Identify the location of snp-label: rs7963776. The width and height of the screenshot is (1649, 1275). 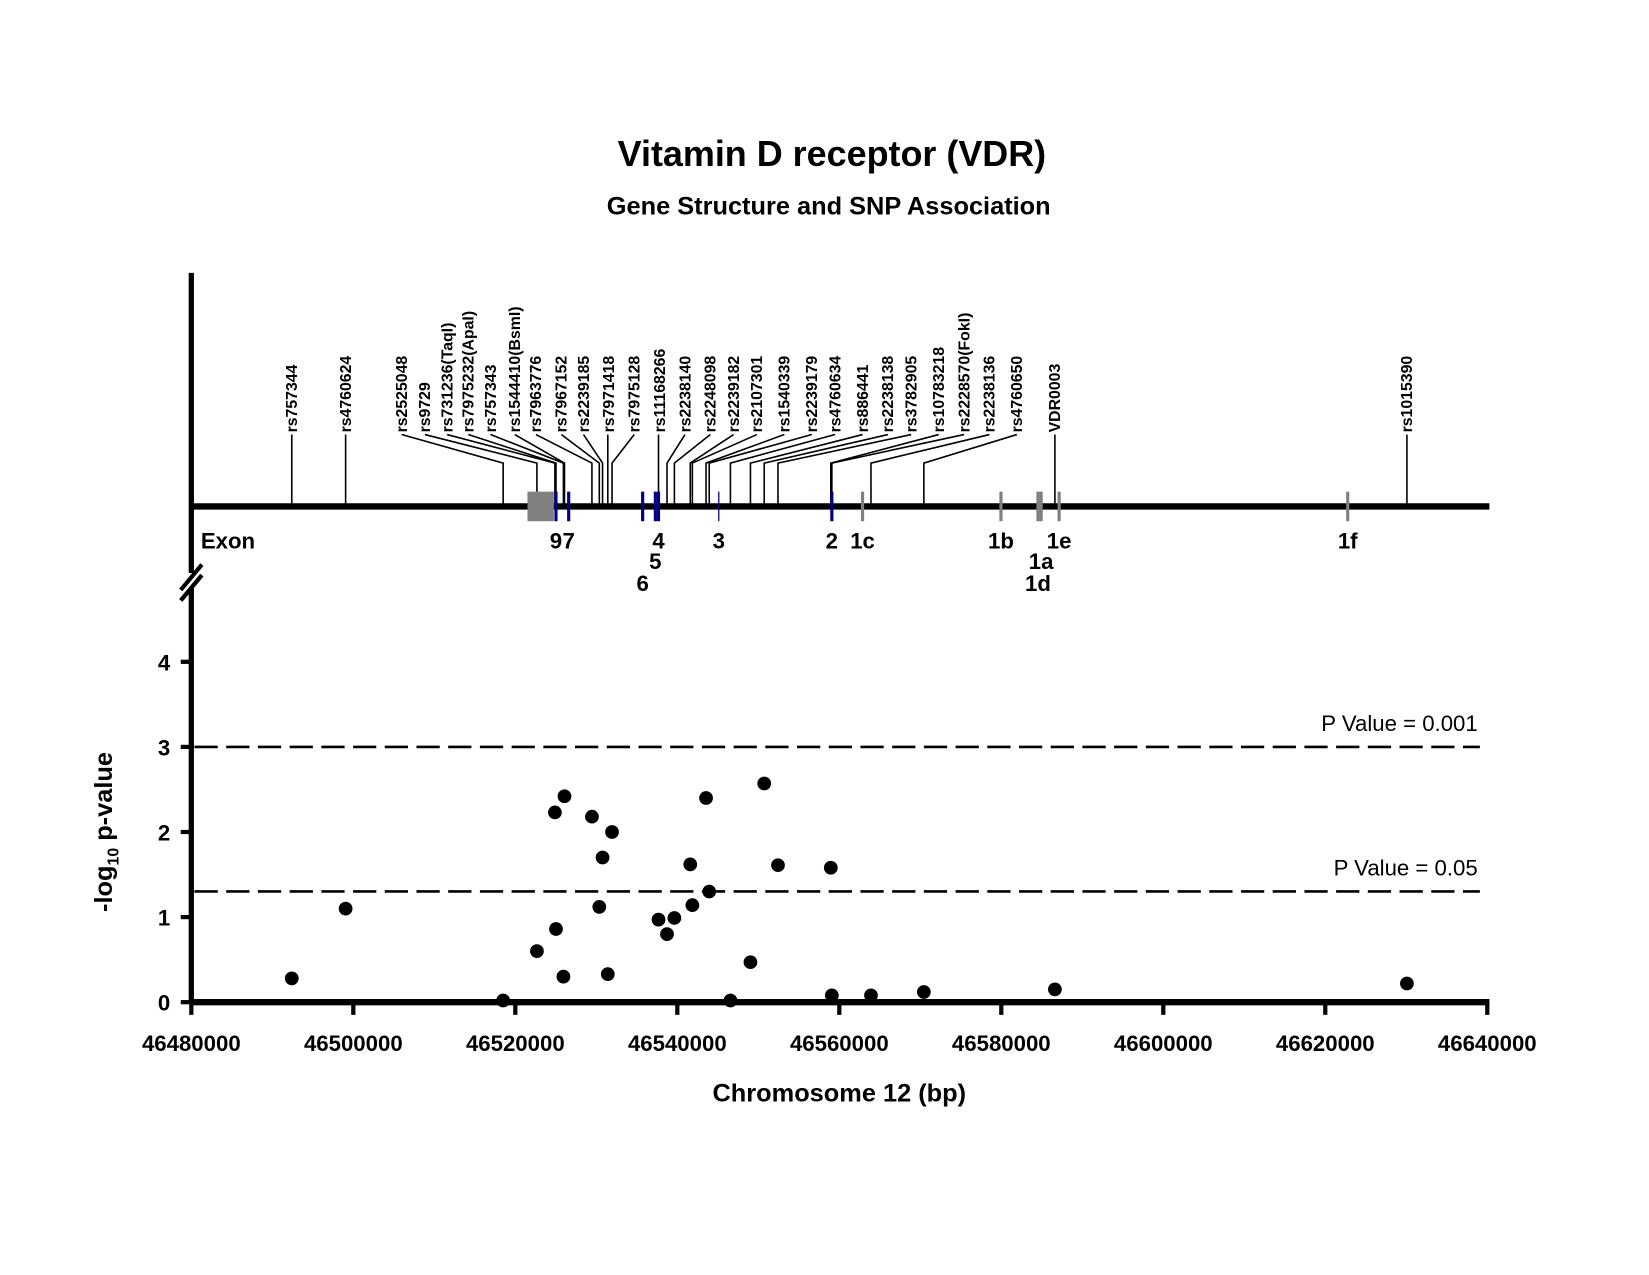
(536, 394).